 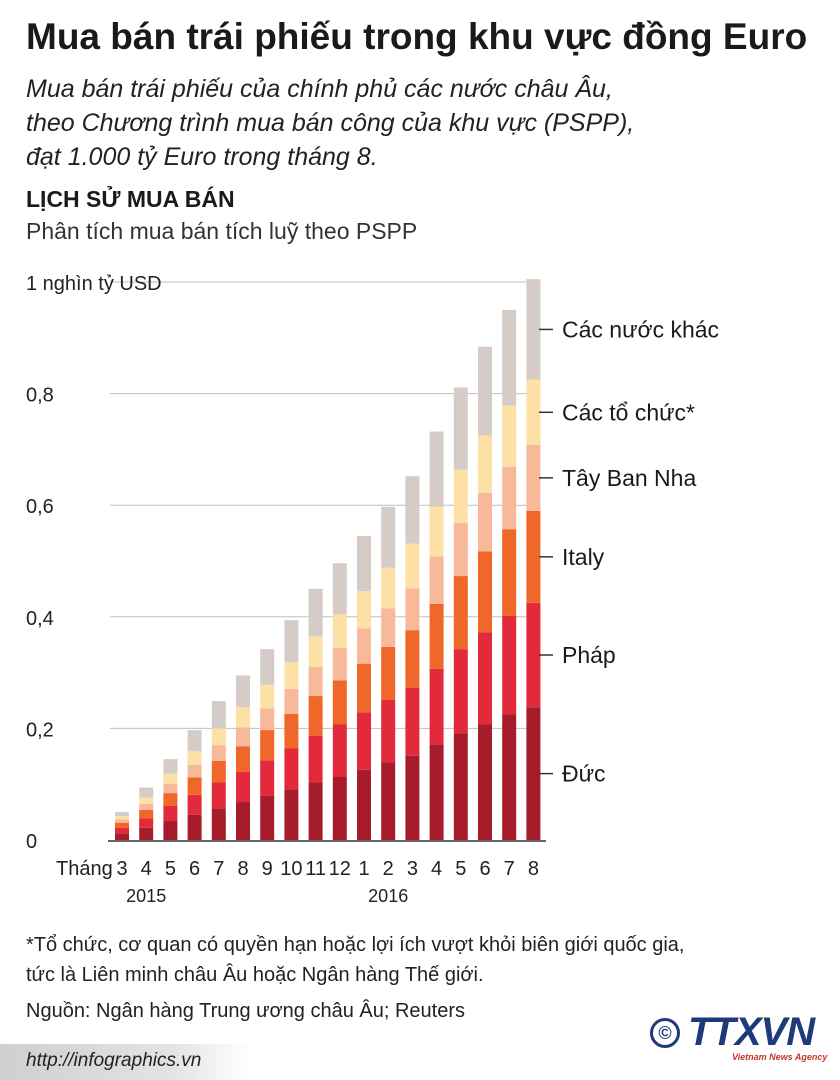 What do you see at coordinates (40, 396) in the screenshot?
I see `y-tick-label: 0,8` at bounding box center [40, 396].